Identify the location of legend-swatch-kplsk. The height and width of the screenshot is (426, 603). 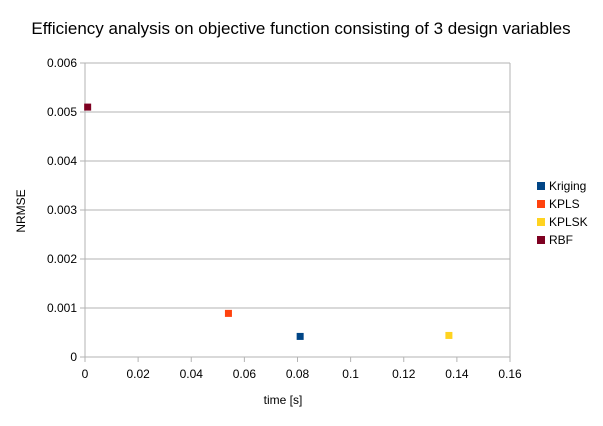
(541, 222).